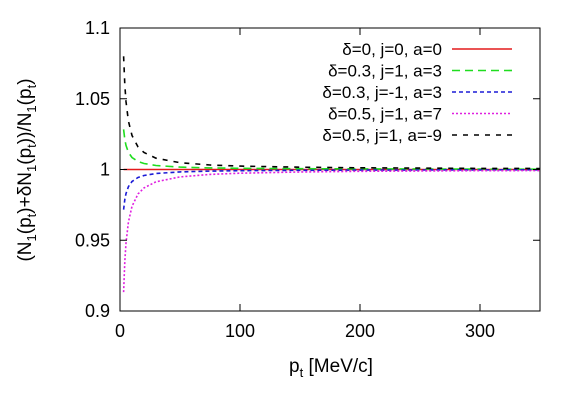 The width and height of the screenshot is (581, 407). What do you see at coordinates (331, 368) in the screenshot?
I see `x-axis-label: pt [MeV/c]` at bounding box center [331, 368].